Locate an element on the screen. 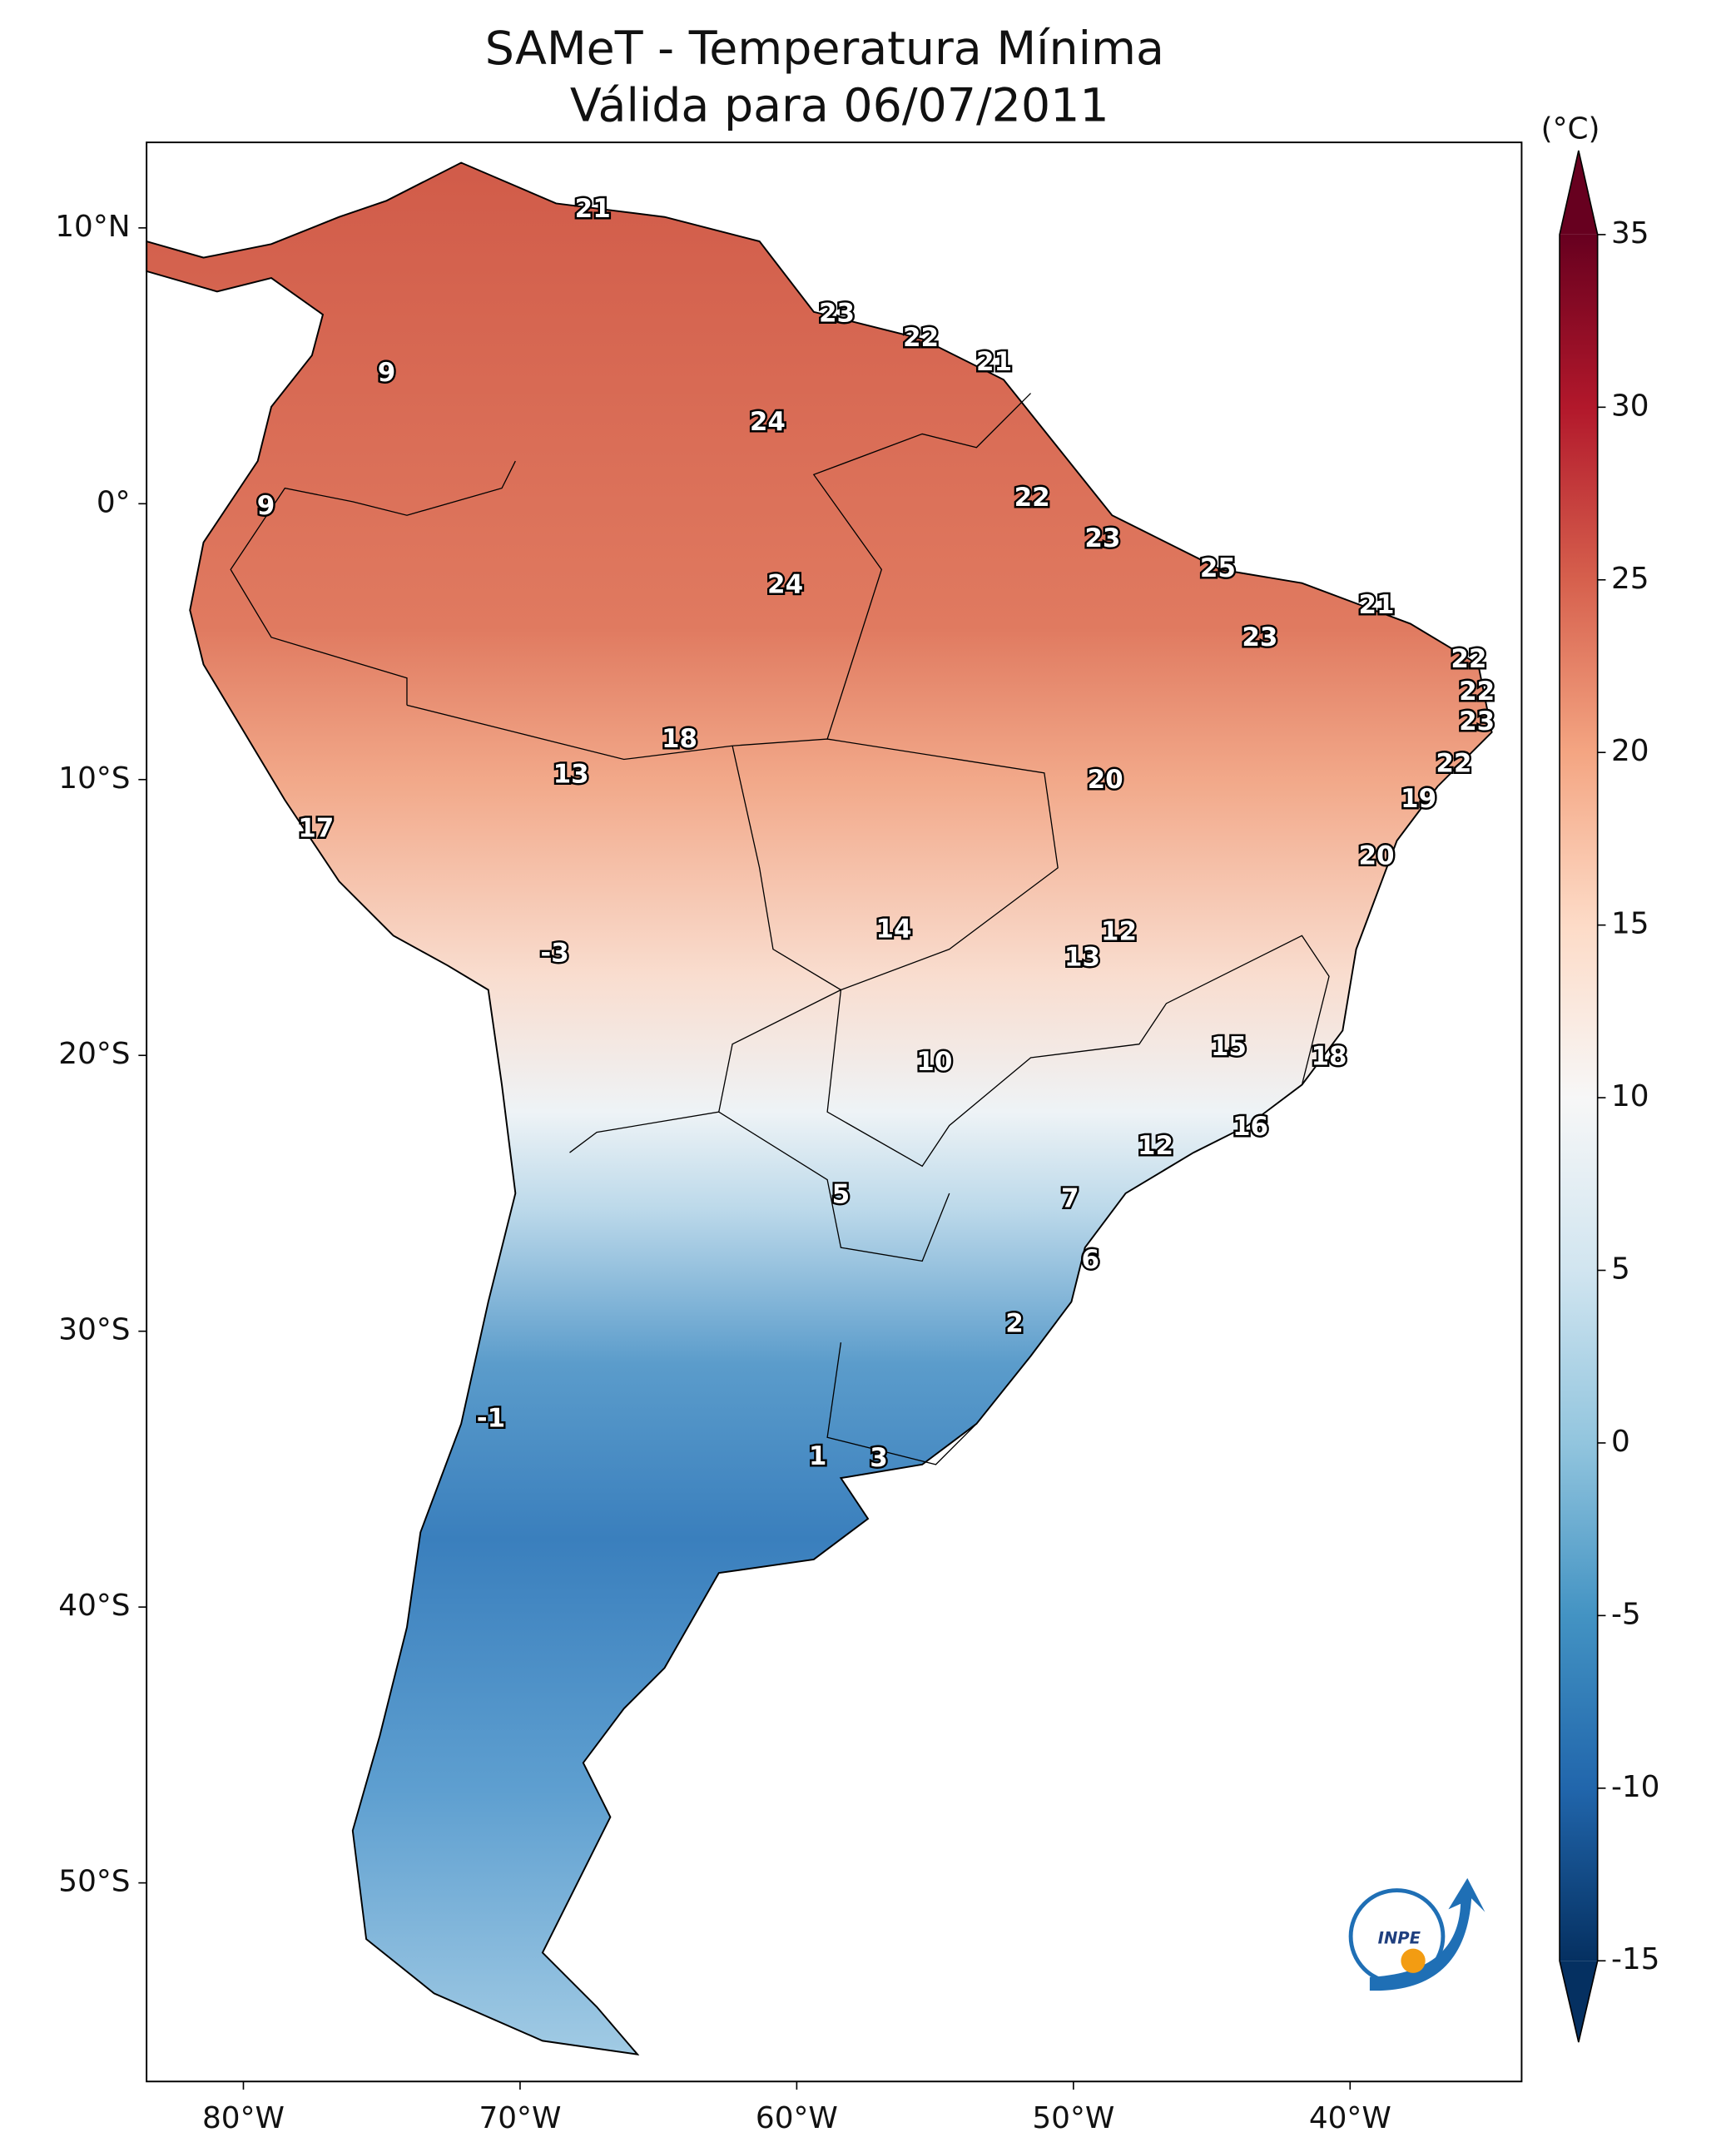 The image size is (1736, 2152). colorbar-tick-label: -10 is located at coordinates (1636, 1787).